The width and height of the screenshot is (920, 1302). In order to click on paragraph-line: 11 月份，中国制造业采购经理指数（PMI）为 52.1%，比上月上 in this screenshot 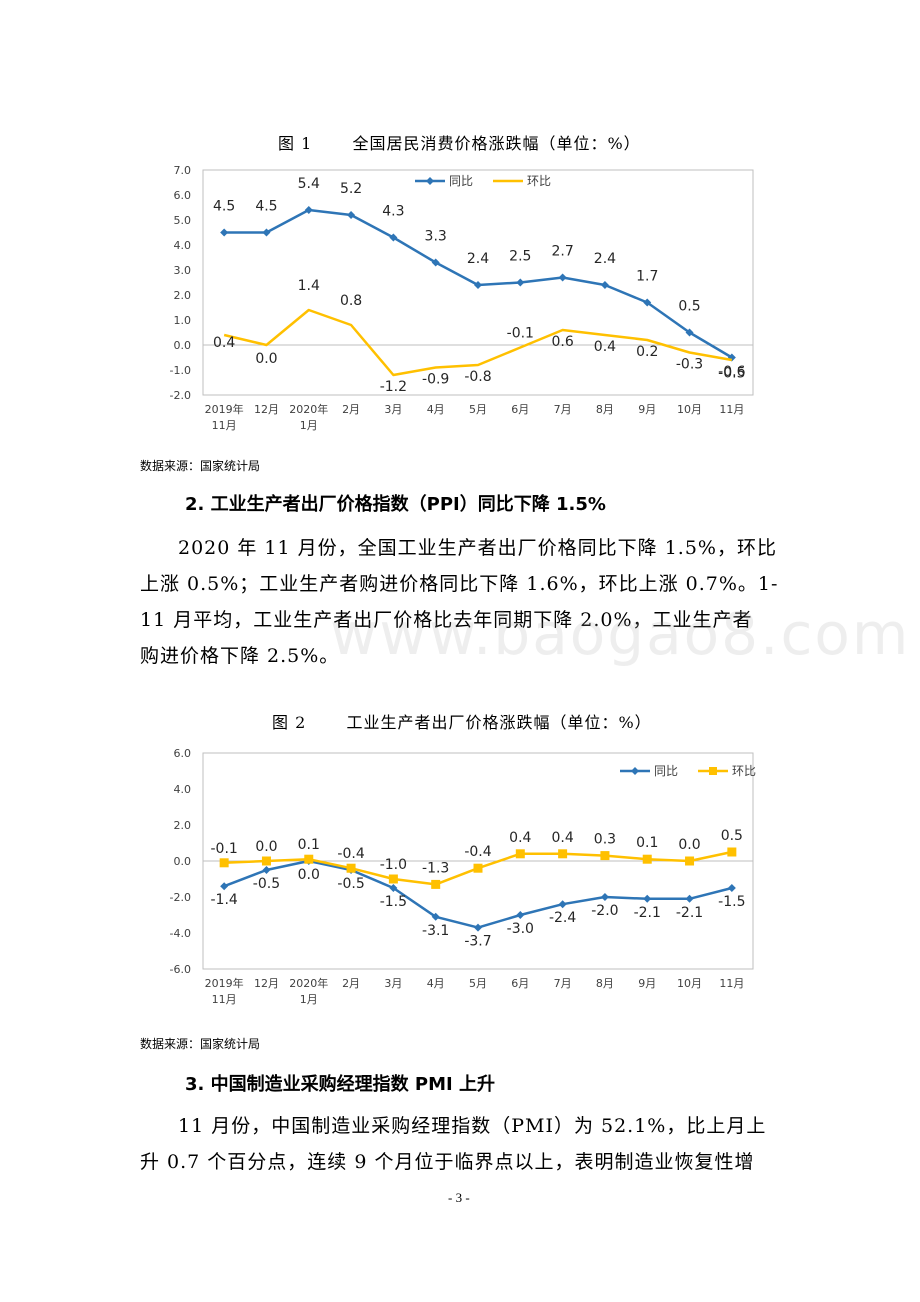, I will do `click(472, 1126)`.